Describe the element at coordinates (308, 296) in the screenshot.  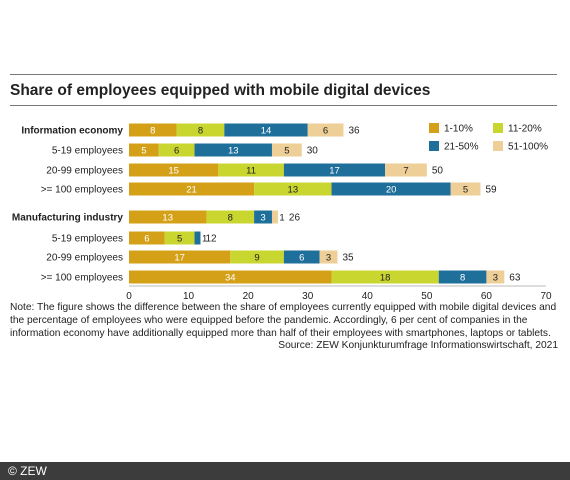
I see `x-tick-label: 30` at that location.